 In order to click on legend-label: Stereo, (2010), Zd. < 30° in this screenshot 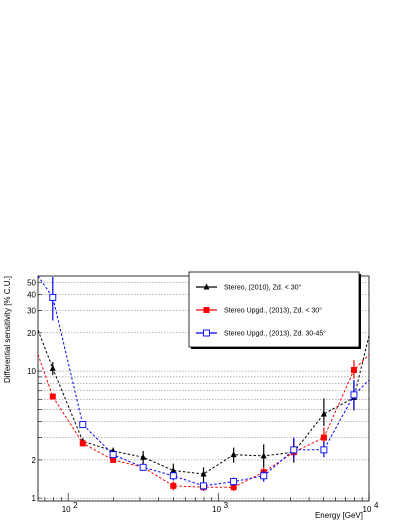, I will do `click(263, 288)`.